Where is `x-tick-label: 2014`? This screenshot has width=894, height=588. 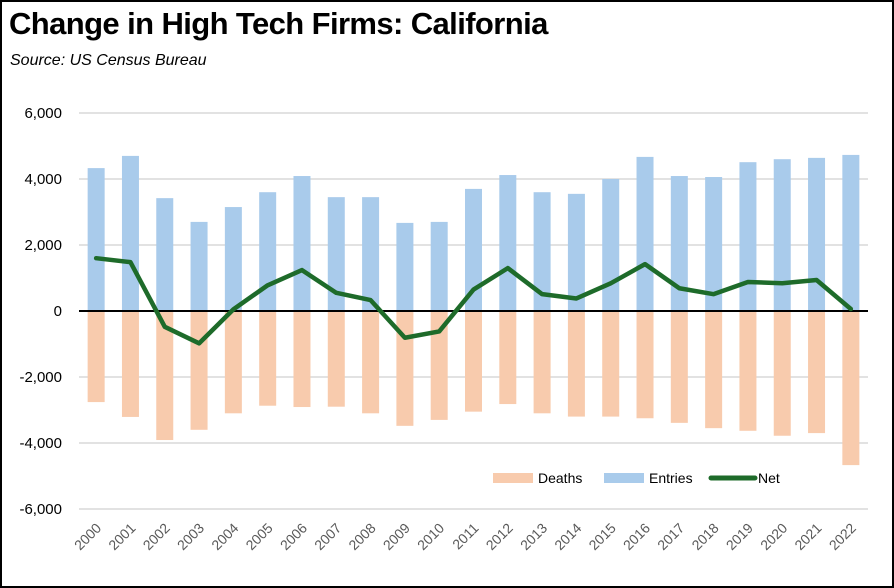
x-tick-label: 2014 is located at coordinates (567, 536).